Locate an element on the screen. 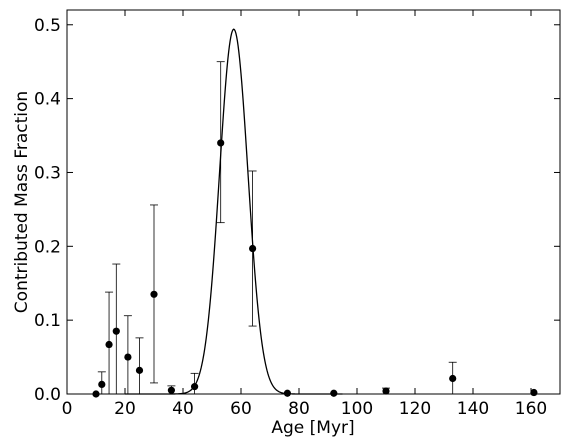 Image resolution: width=570 pixels, height=443 pixels. y-tick-label: 0.3 is located at coordinates (47, 173).